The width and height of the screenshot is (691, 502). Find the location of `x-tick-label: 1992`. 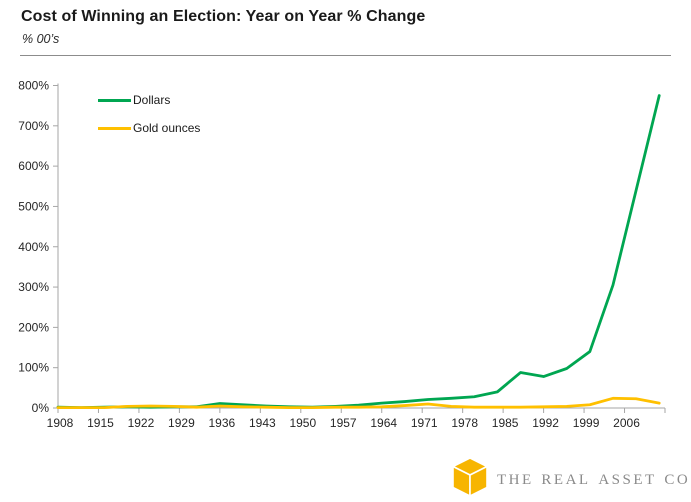

x-tick-label: 1992 is located at coordinates (545, 423).